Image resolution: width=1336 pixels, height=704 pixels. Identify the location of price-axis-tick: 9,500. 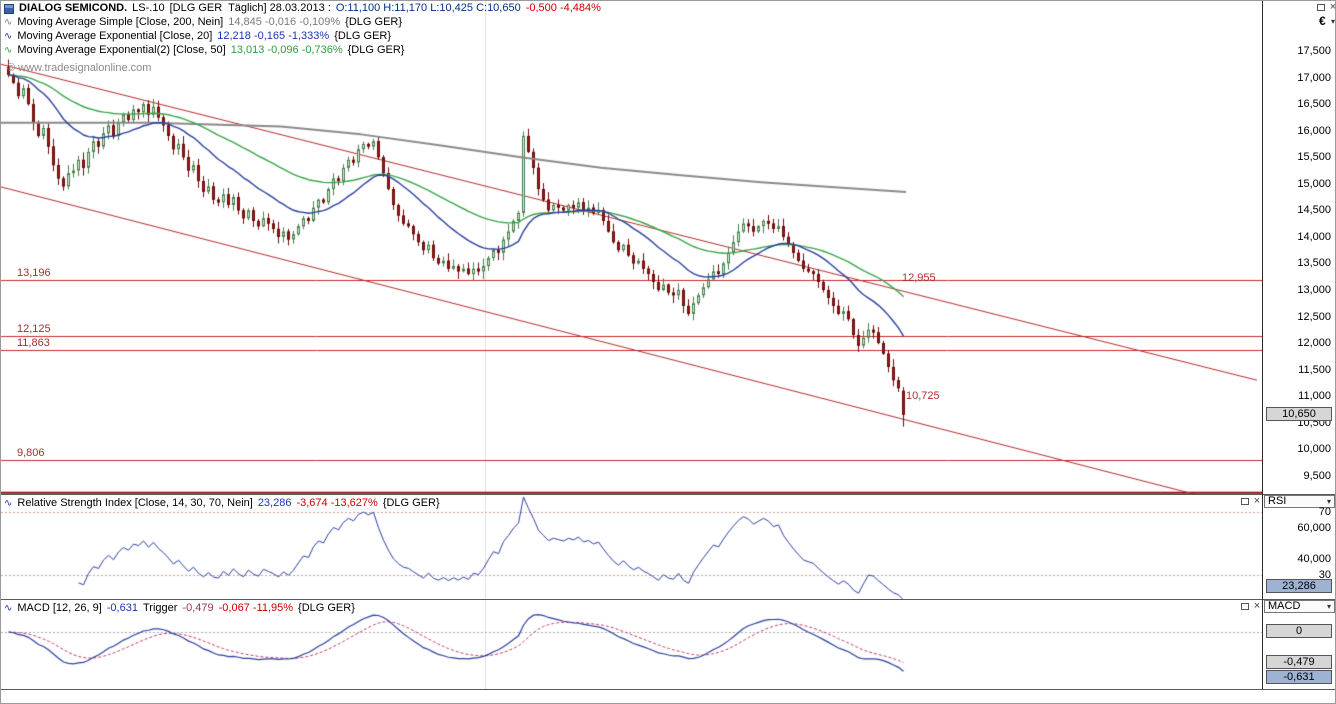
(1317, 475).